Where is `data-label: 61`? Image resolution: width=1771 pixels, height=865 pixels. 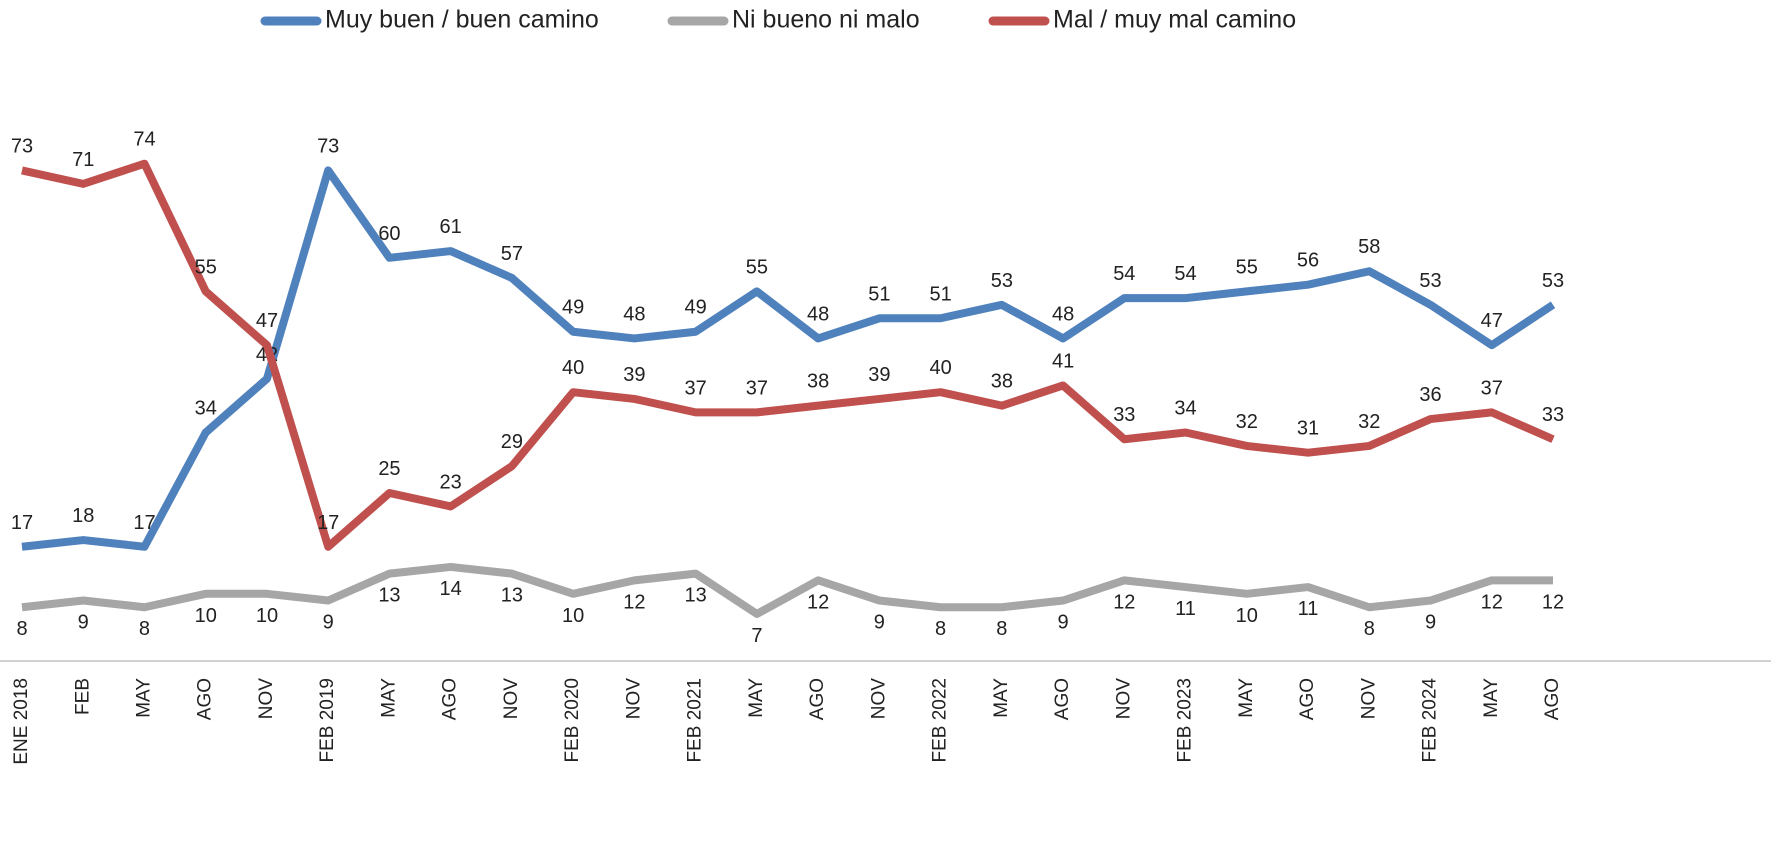 data-label: 61 is located at coordinates (451, 227).